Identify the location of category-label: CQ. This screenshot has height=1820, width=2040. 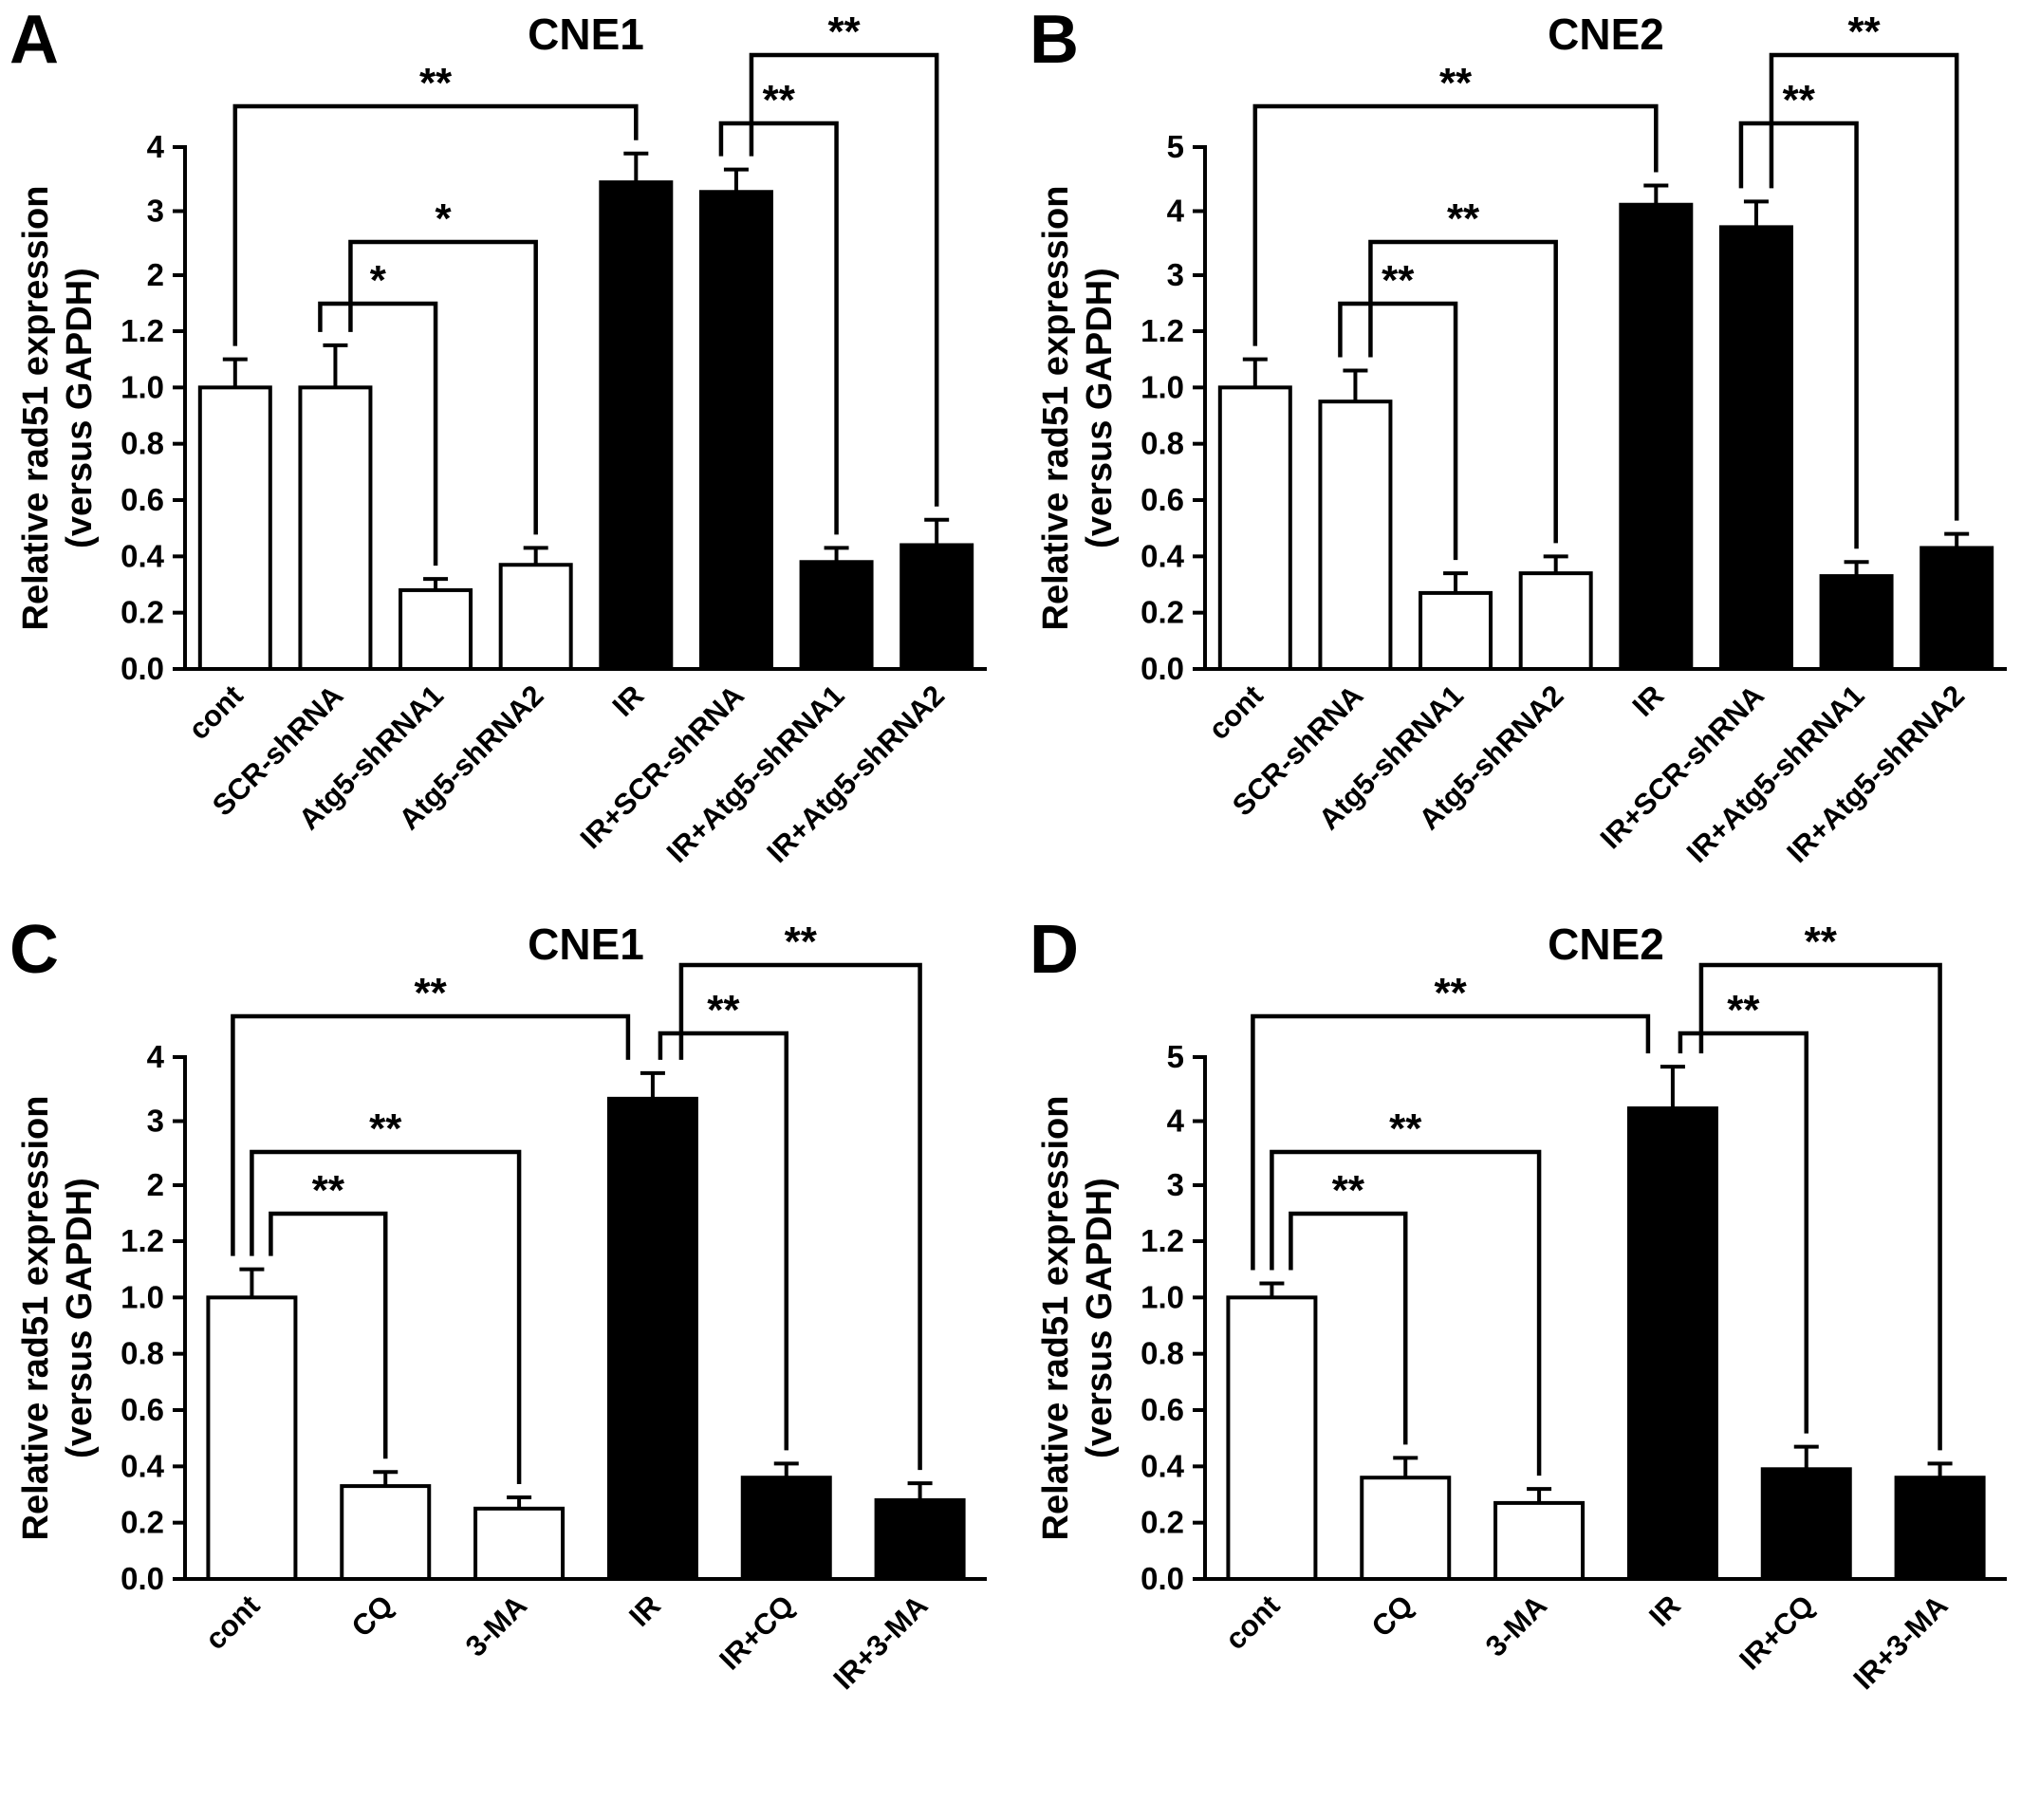
(1392, 1616).